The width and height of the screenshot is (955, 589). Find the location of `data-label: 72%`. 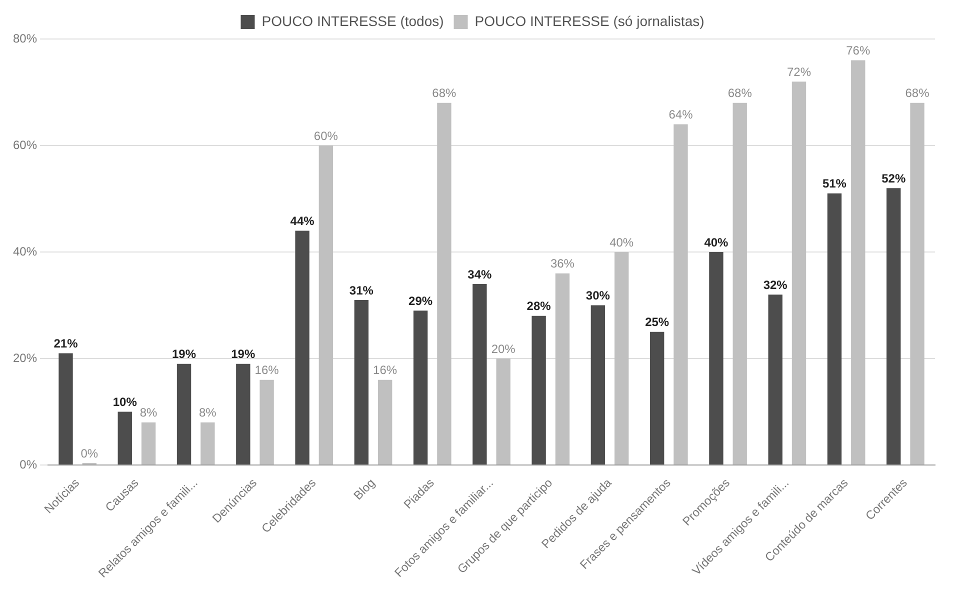

data-label: 72% is located at coordinates (799, 71).